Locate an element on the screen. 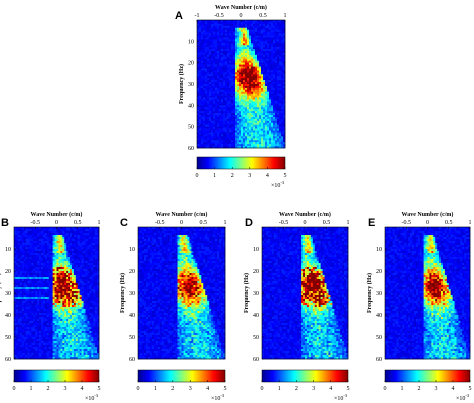 Image resolution: width=474 pixels, height=403 pixels. panel-label: C is located at coordinates (124, 223).